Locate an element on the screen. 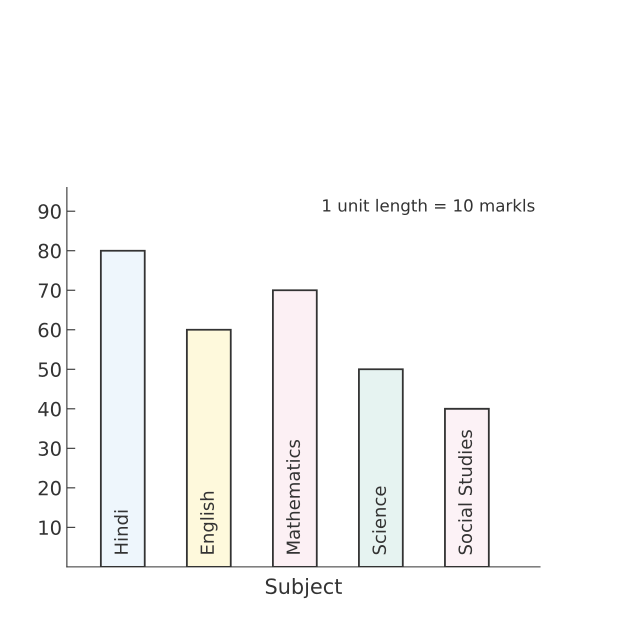  x-tick-label: Mathematics is located at coordinates (293, 497).